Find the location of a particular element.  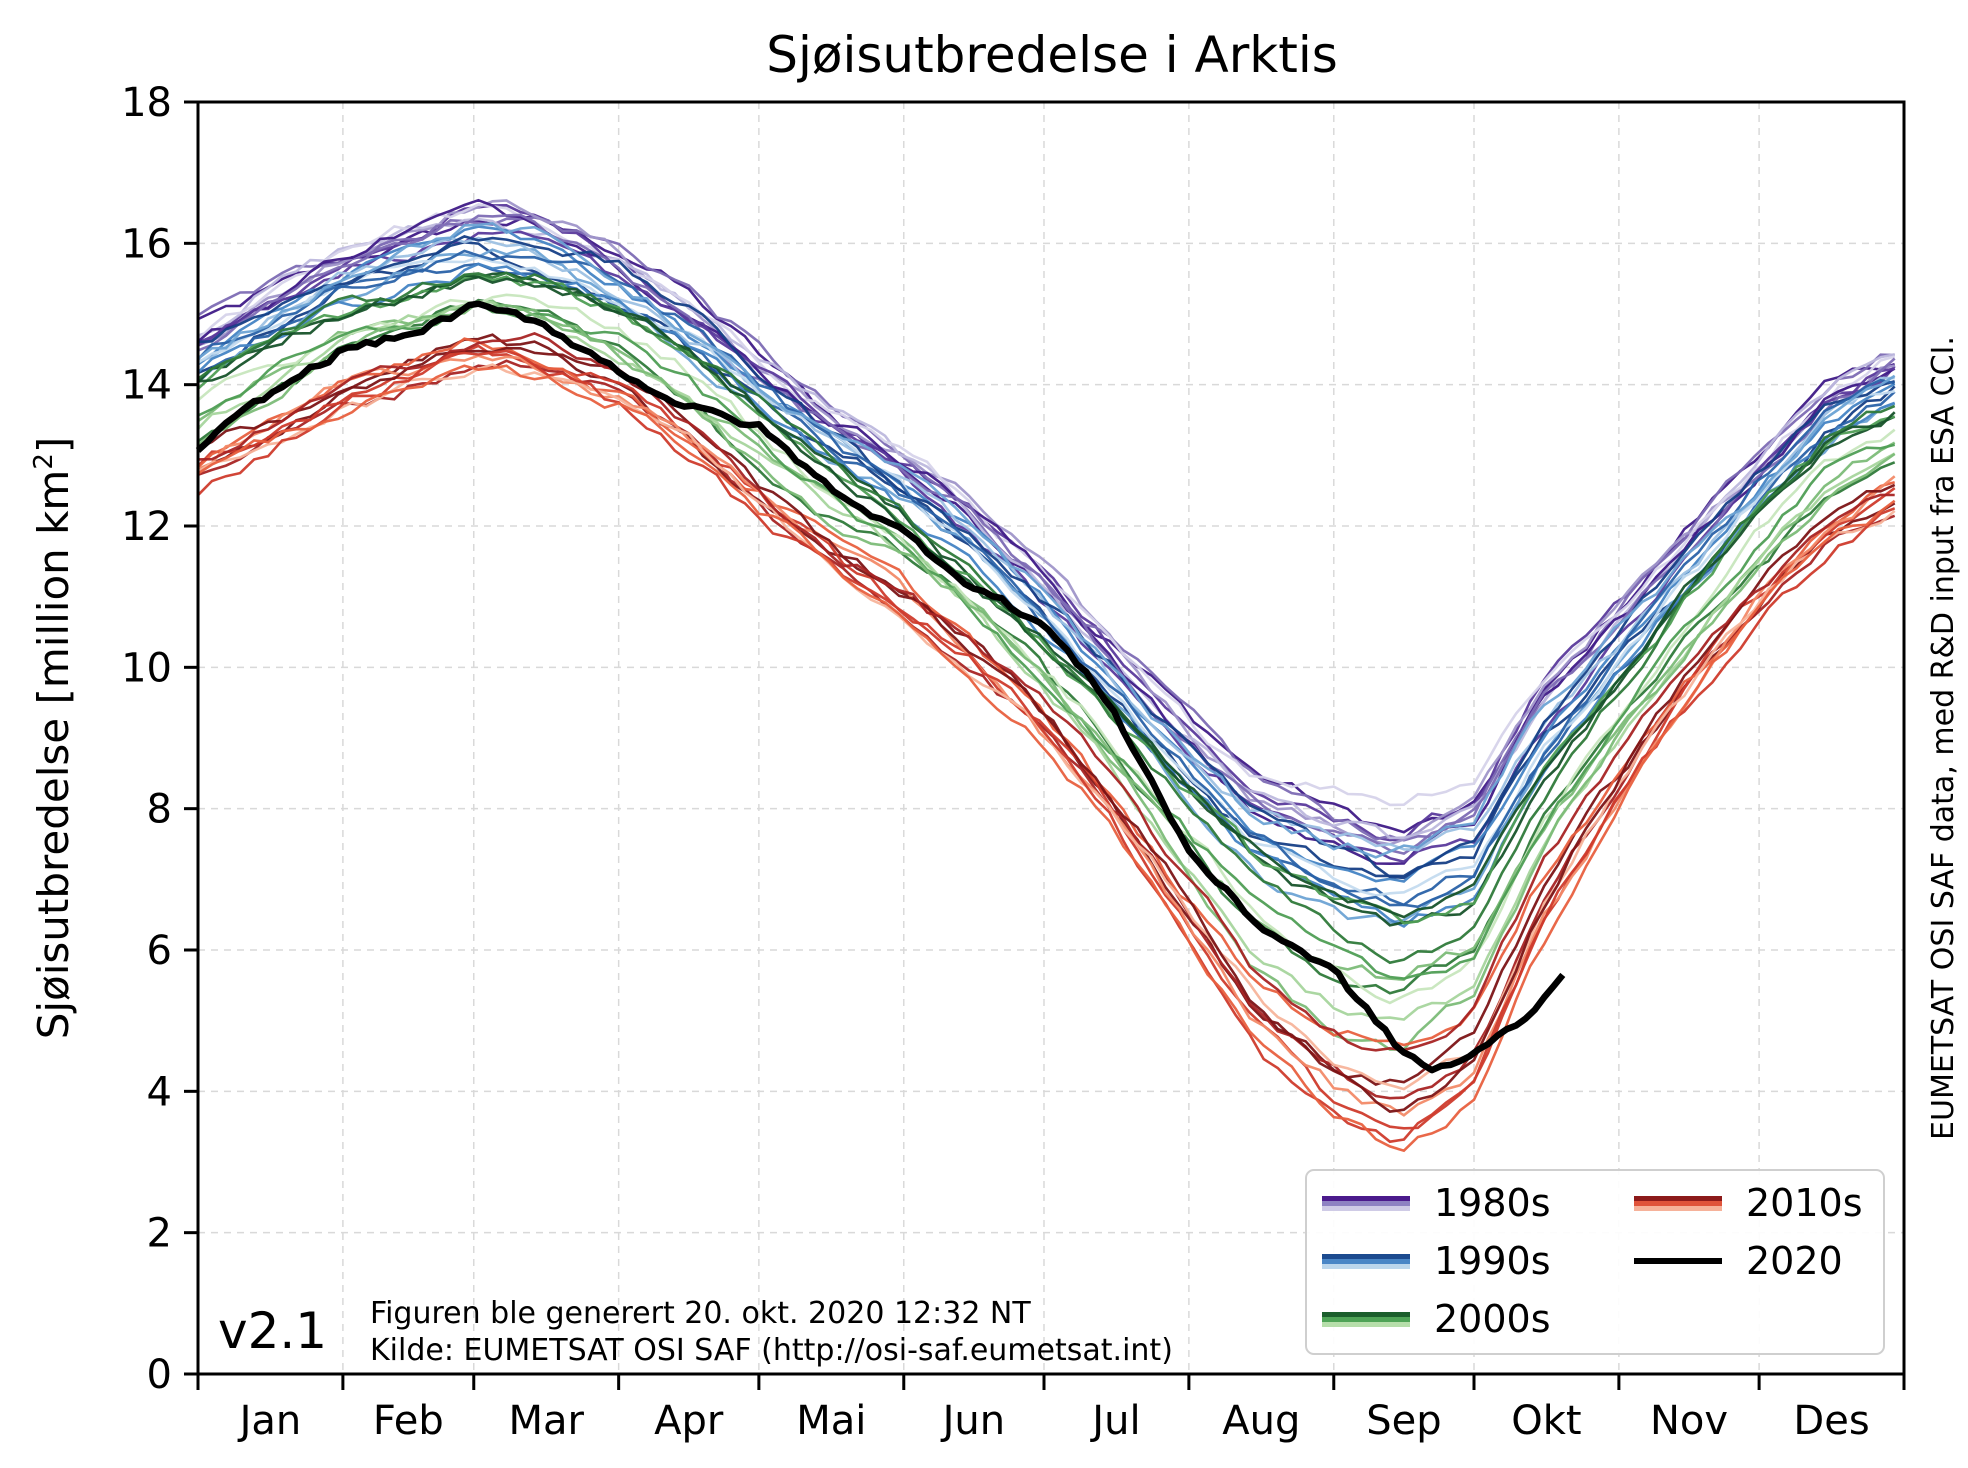

x-tick-label: Des is located at coordinates (1831, 1421).